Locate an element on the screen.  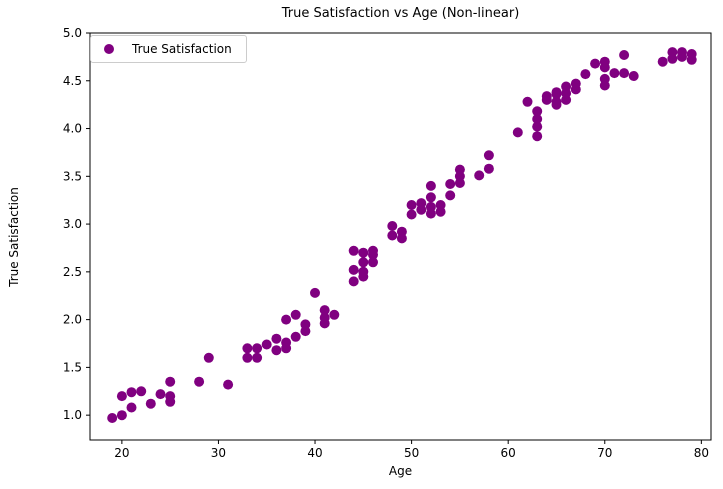
y-tick-label: 2.0 is located at coordinates (72, 320).